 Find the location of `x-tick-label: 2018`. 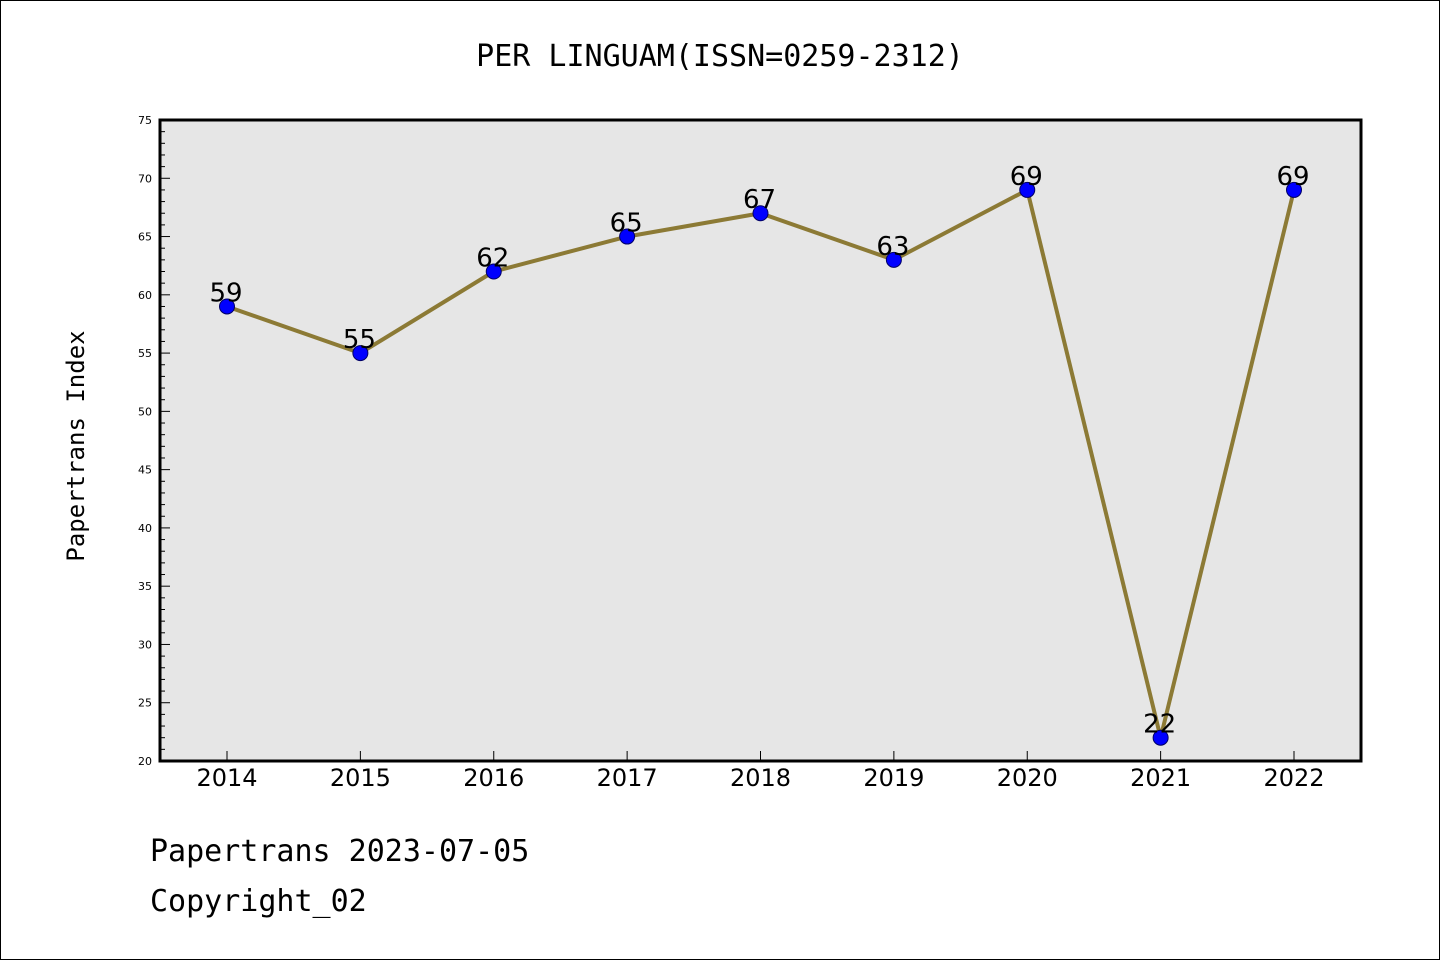

x-tick-label: 2018 is located at coordinates (760, 778).